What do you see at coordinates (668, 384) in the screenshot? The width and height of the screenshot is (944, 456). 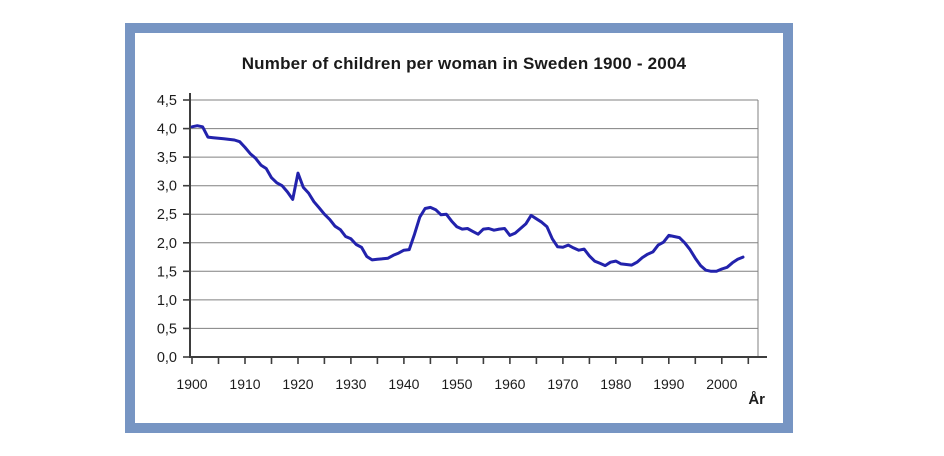 I see `x-tick-label: 1990` at bounding box center [668, 384].